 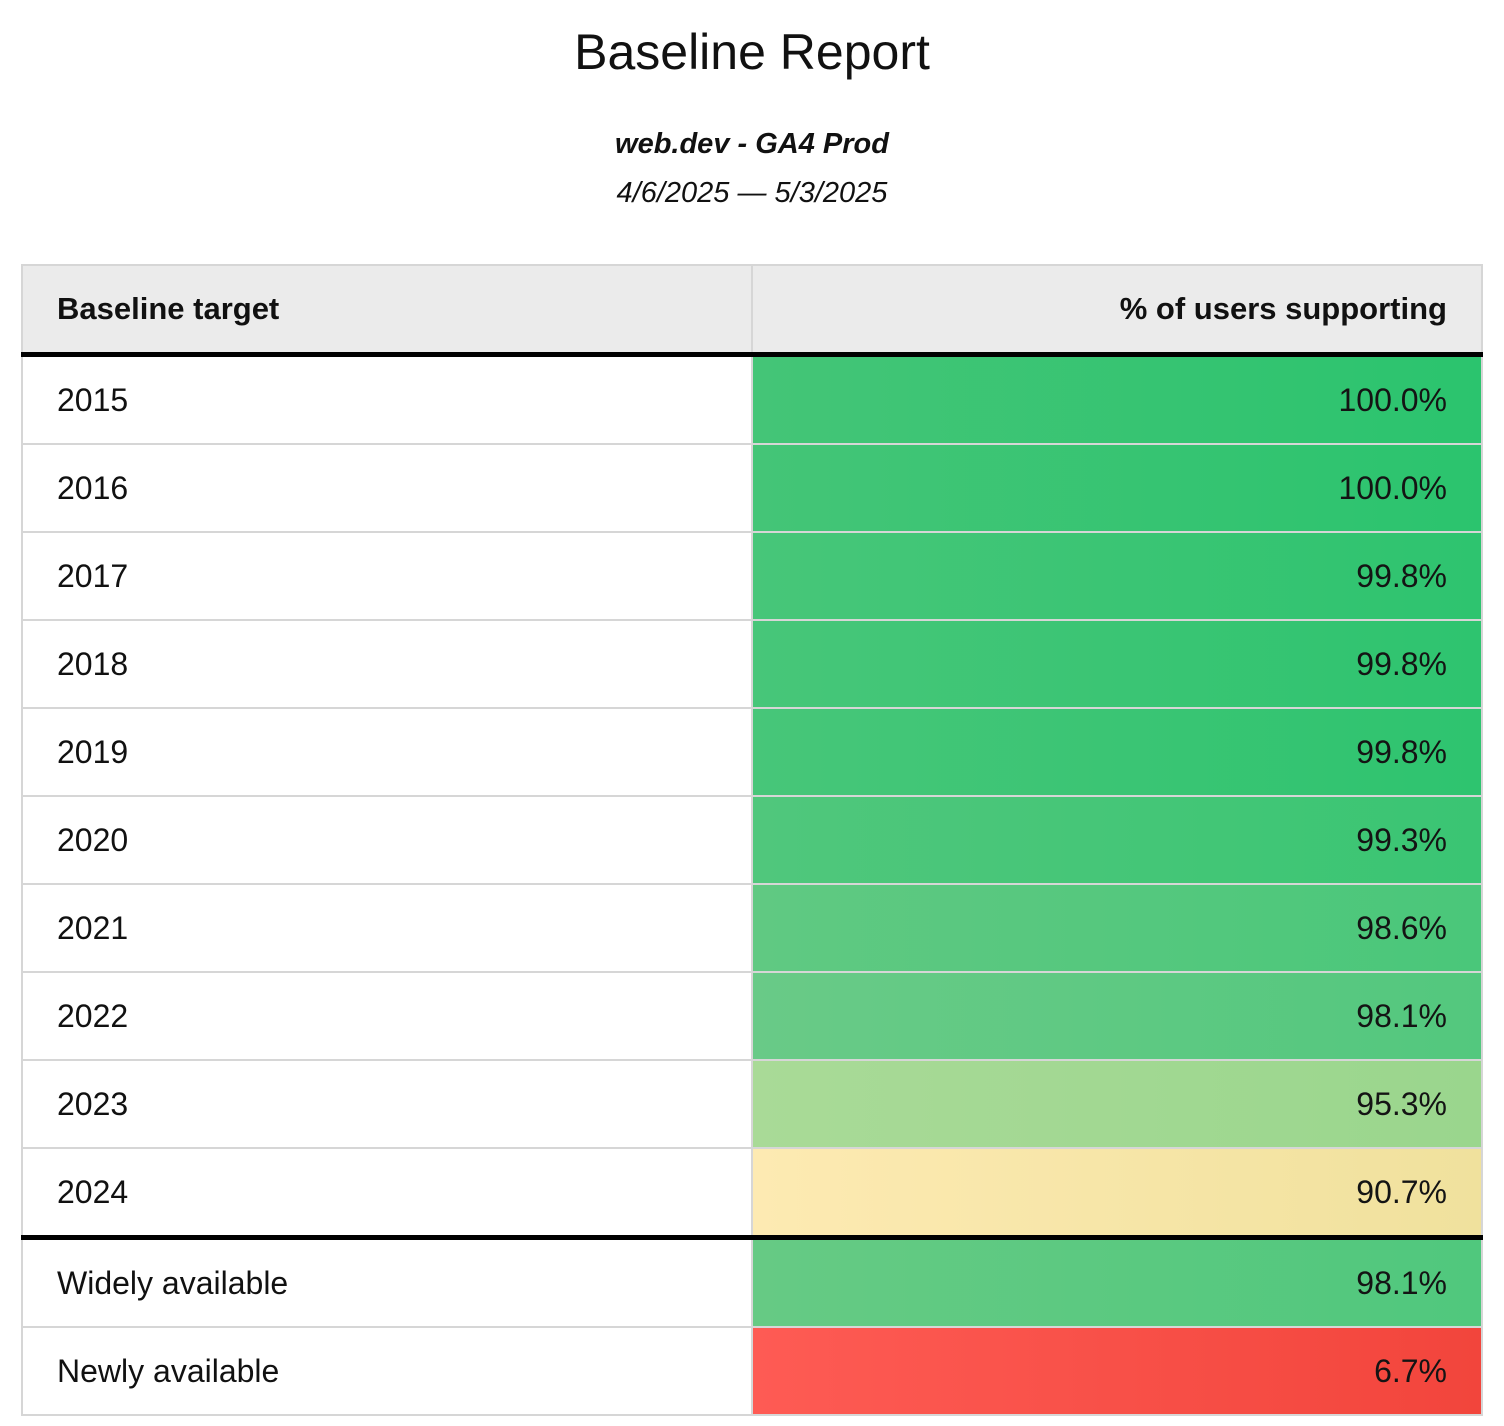 I want to click on baseline-target-cell: 2018, so click(x=387, y=664).